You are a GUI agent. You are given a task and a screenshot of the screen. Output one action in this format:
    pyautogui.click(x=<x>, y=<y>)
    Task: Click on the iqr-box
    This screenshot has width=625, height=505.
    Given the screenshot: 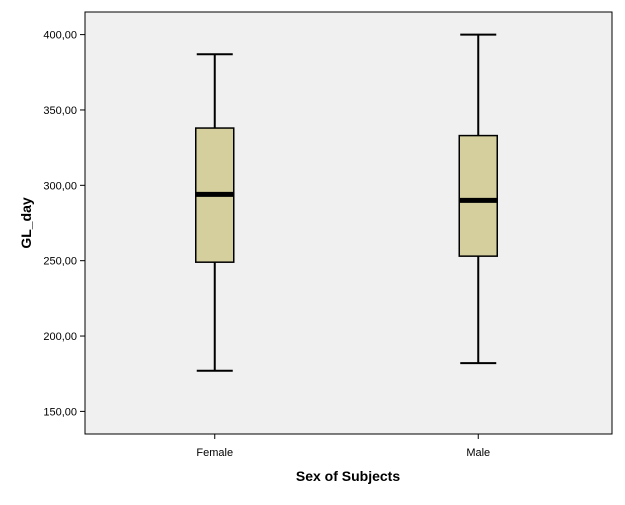 What is the action you would take?
    pyautogui.click(x=478, y=195)
    